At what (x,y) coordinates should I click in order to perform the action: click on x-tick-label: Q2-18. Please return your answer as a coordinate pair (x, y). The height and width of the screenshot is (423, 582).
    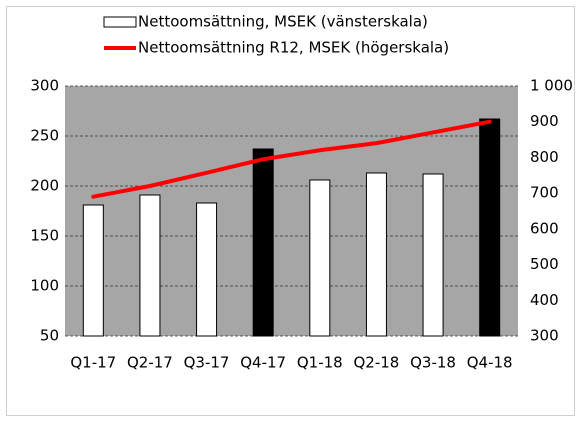
    Looking at the image, I should click on (377, 363).